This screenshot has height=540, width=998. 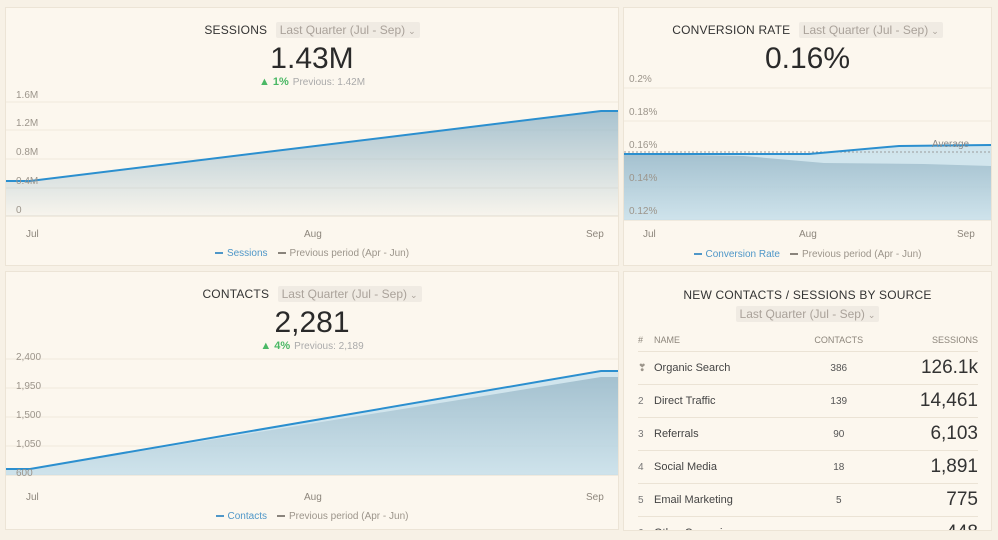 I want to click on legend-current: Conversion Rate, so click(x=742, y=254).